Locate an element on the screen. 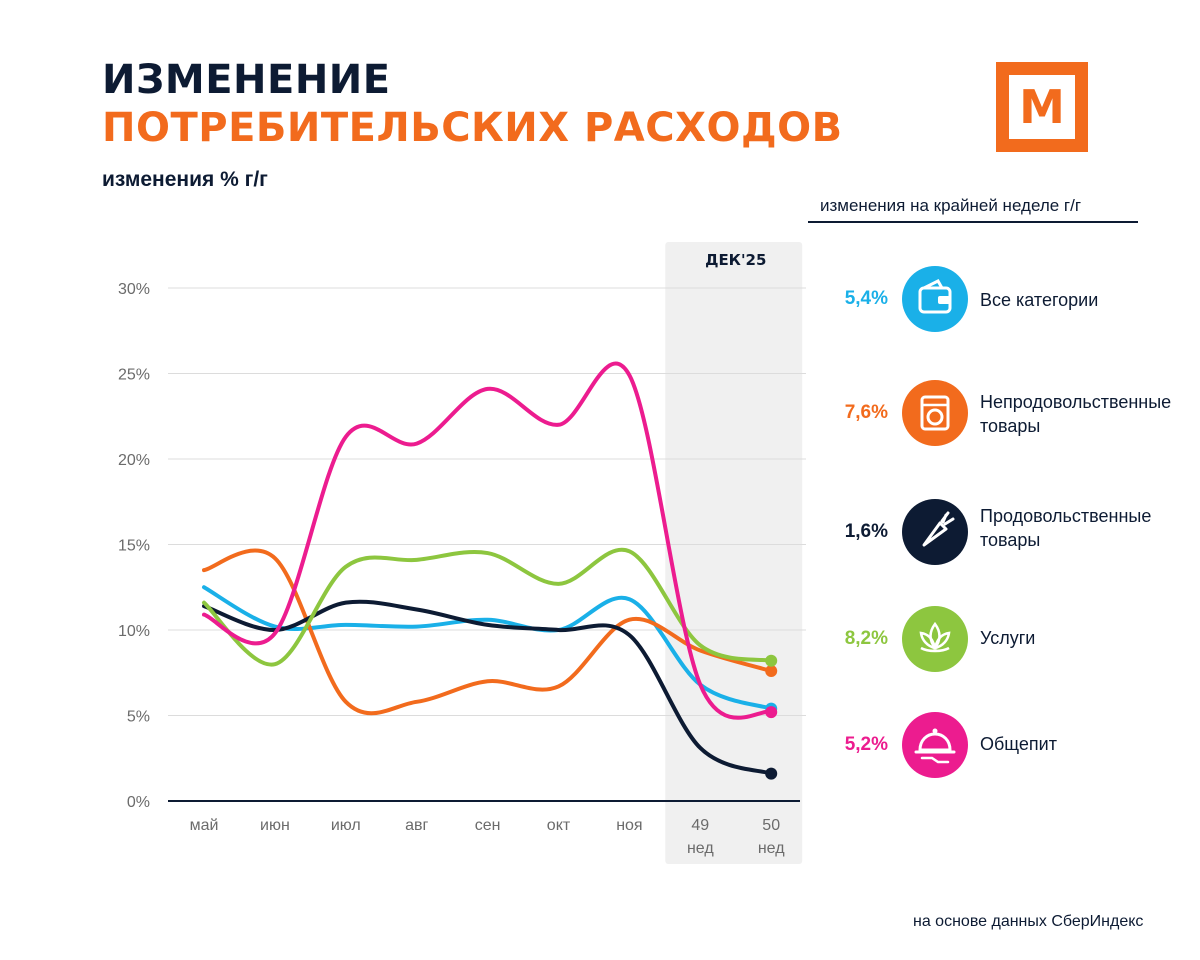 This screenshot has height=960, width=1200. x-tick-label: сен is located at coordinates (488, 825).